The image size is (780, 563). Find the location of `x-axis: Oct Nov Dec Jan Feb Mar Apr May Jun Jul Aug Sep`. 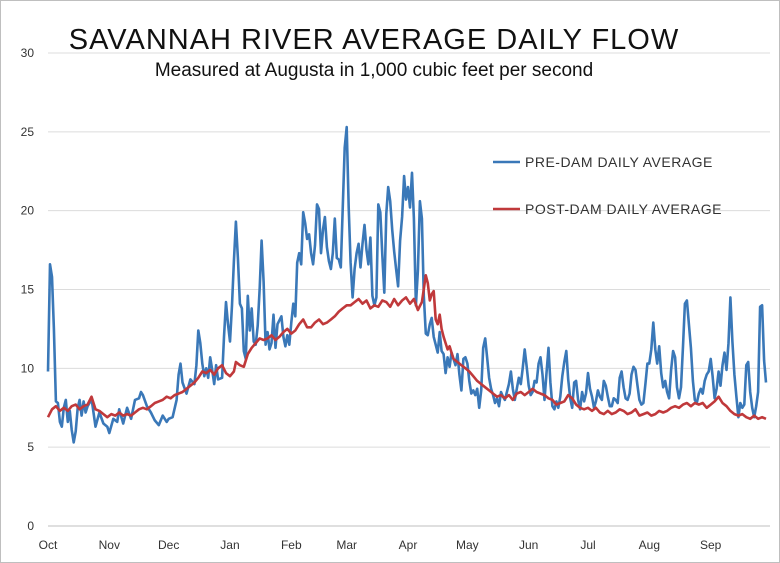

x-axis: Oct Nov Dec Jan Feb Mar Apr May Jun Jul Aug Sep is located at coordinates (380, 545).